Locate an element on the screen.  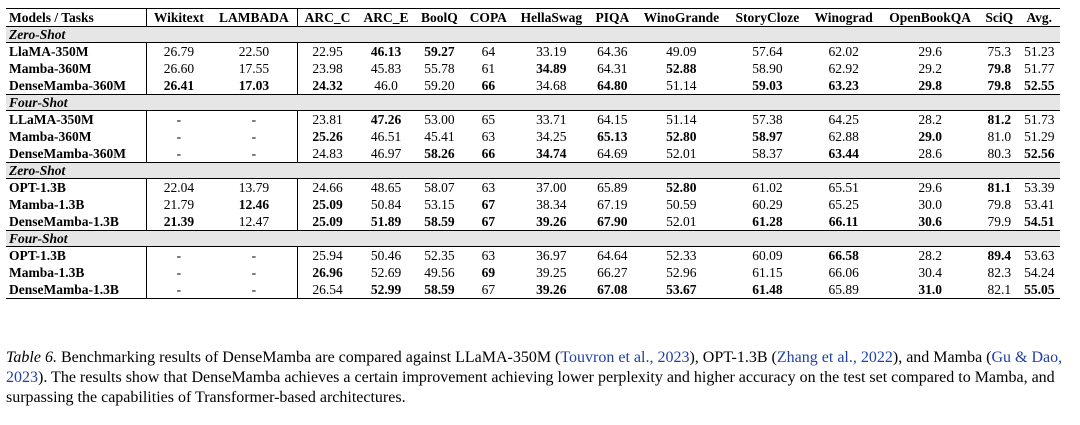
table-cell: 30.0 is located at coordinates (930, 204).